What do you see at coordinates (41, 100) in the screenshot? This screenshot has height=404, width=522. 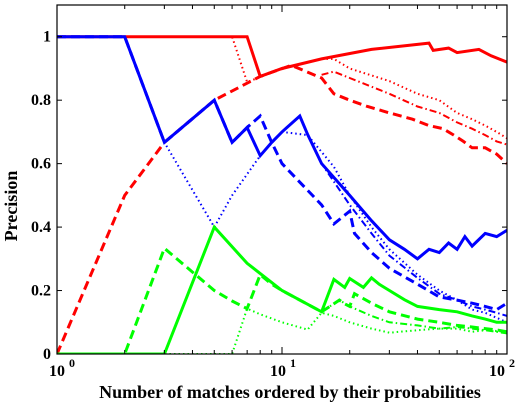 I see `y-tick-label: 0.8` at bounding box center [41, 100].